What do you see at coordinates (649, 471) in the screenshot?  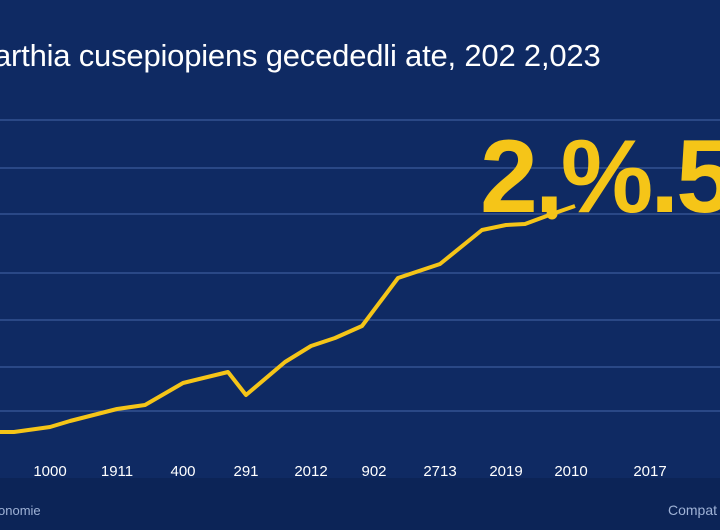 I see `x-tick-label: 2017` at bounding box center [649, 471].